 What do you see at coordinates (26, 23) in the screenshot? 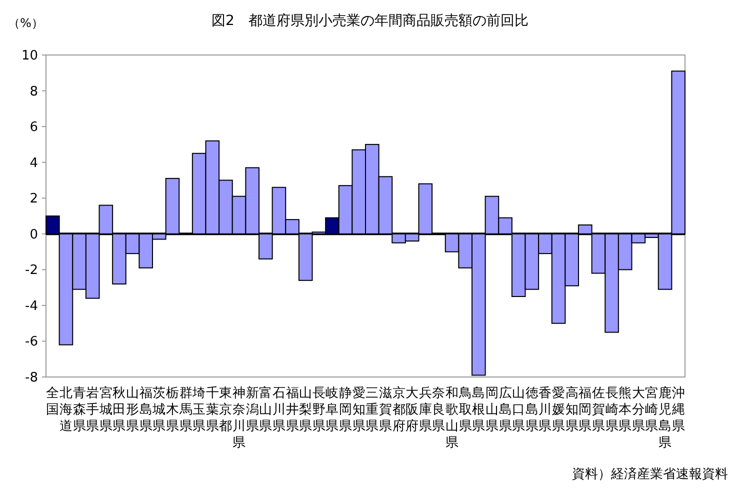
I see `y-axis-title: （%）` at bounding box center [26, 23].